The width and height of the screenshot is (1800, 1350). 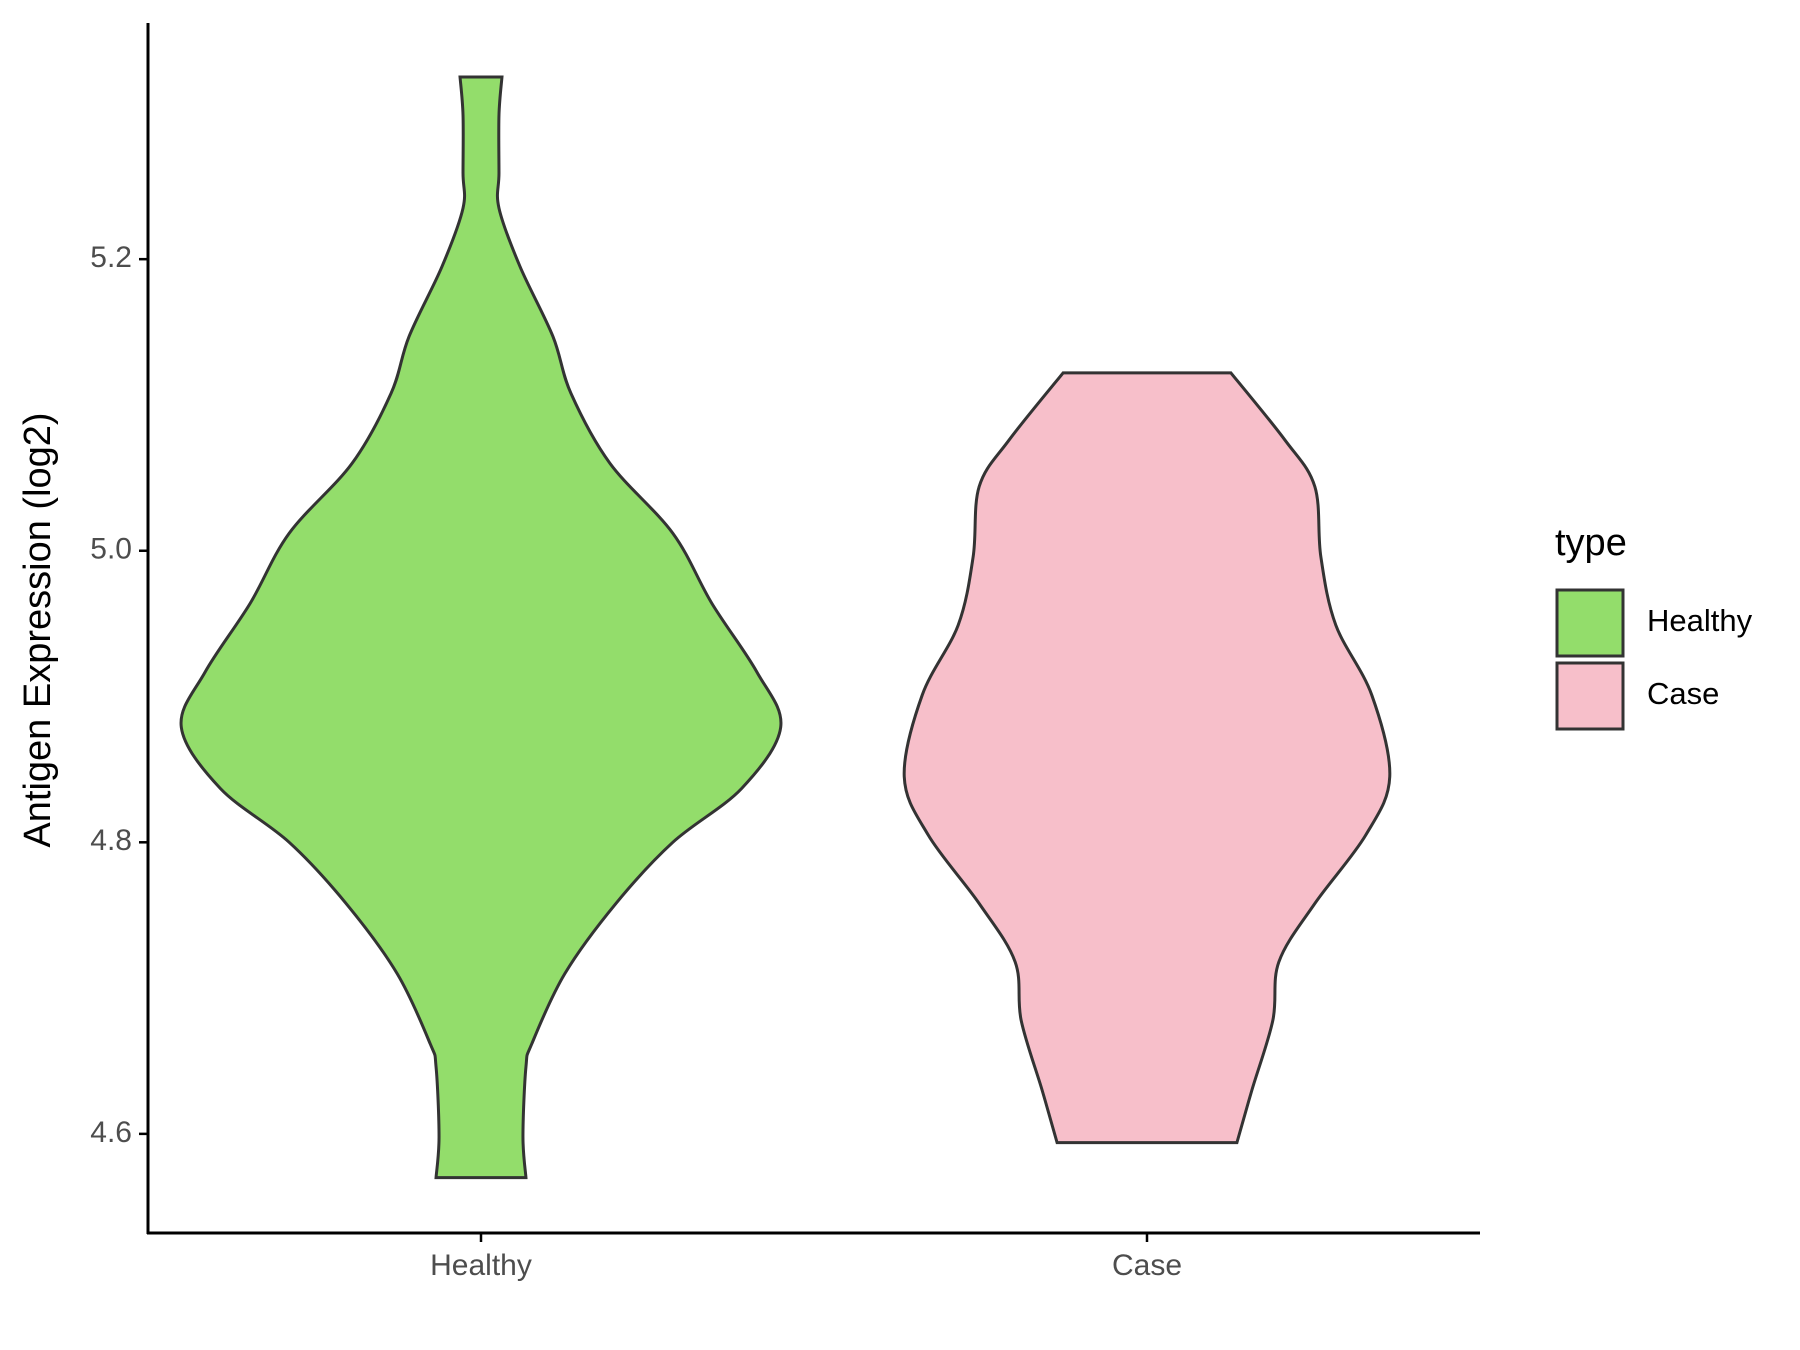 I want to click on legend-title: type, so click(x=1591, y=543).